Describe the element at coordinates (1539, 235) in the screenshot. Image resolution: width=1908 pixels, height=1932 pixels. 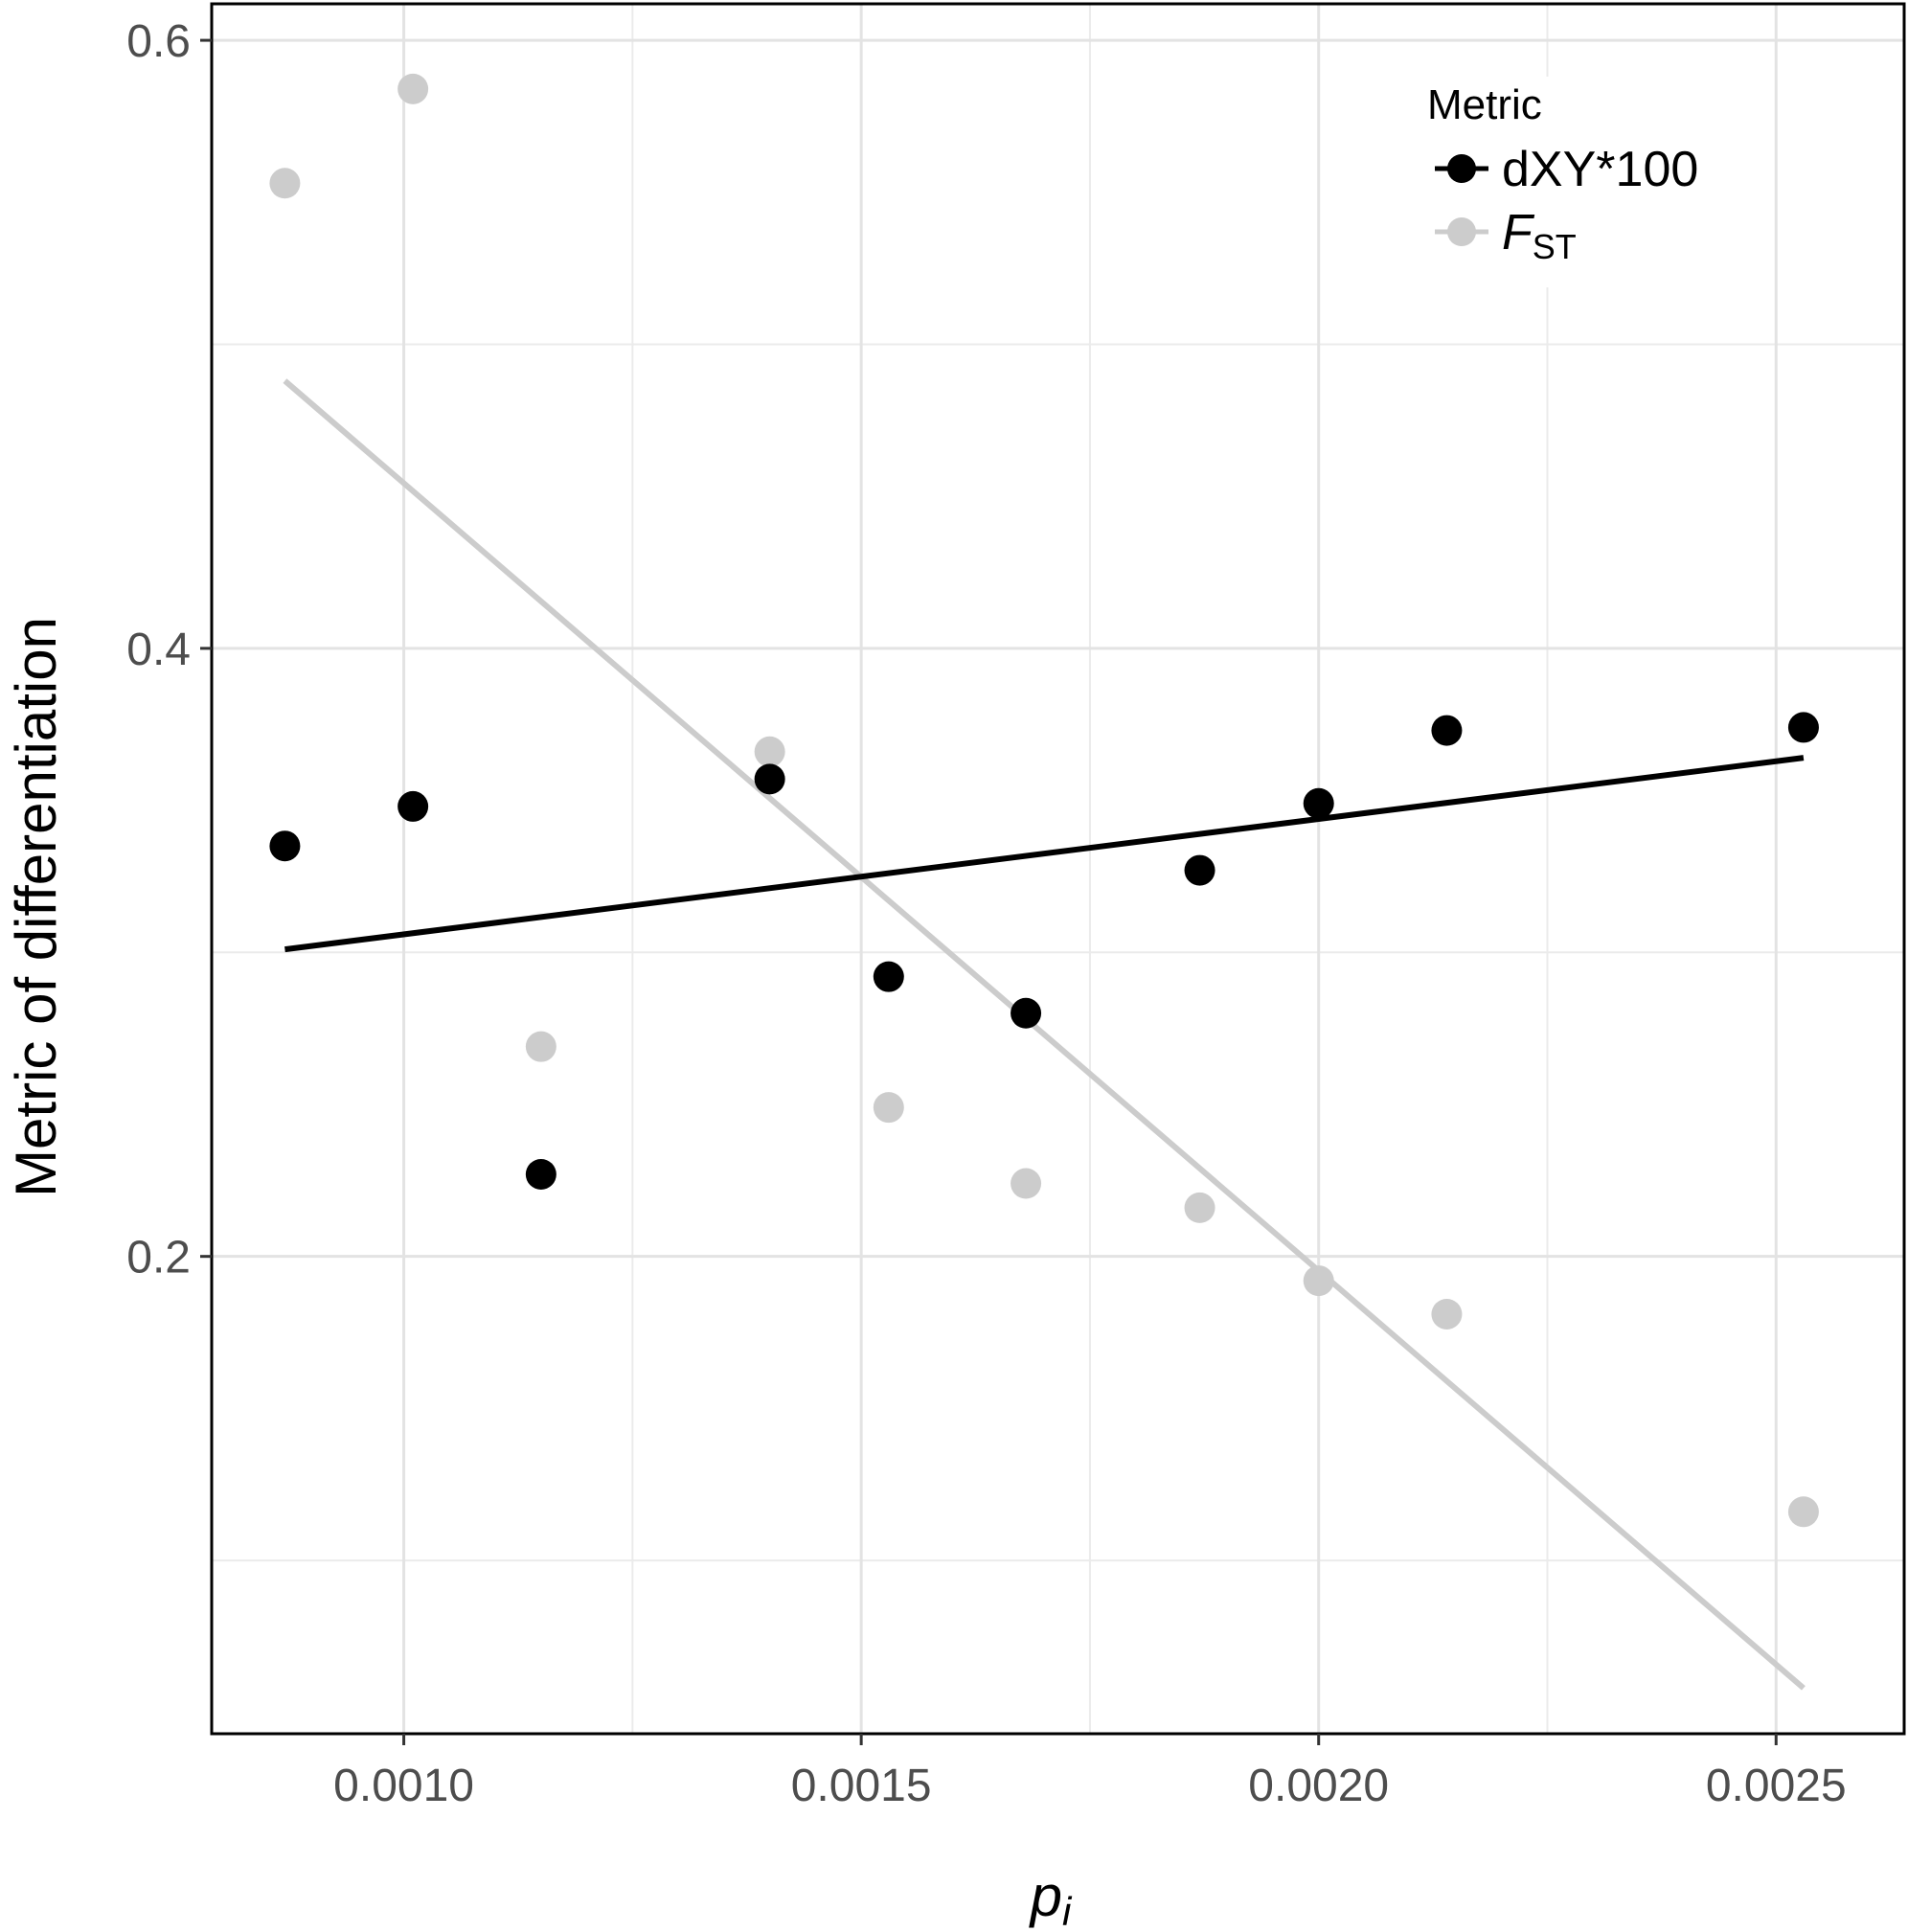
I see `legend-label-fst: FST` at that location.